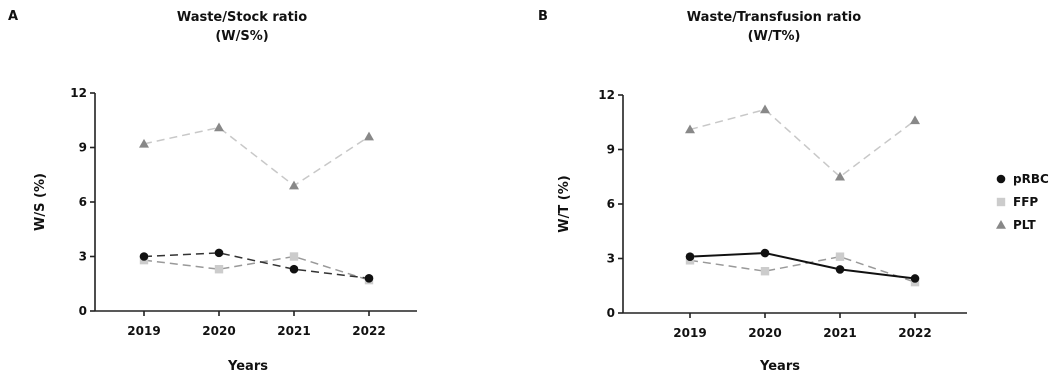 The height and width of the screenshot is (376, 1049). What do you see at coordinates (241, 36) in the screenshot?
I see `chart-subtitle: (W/S%)` at bounding box center [241, 36].